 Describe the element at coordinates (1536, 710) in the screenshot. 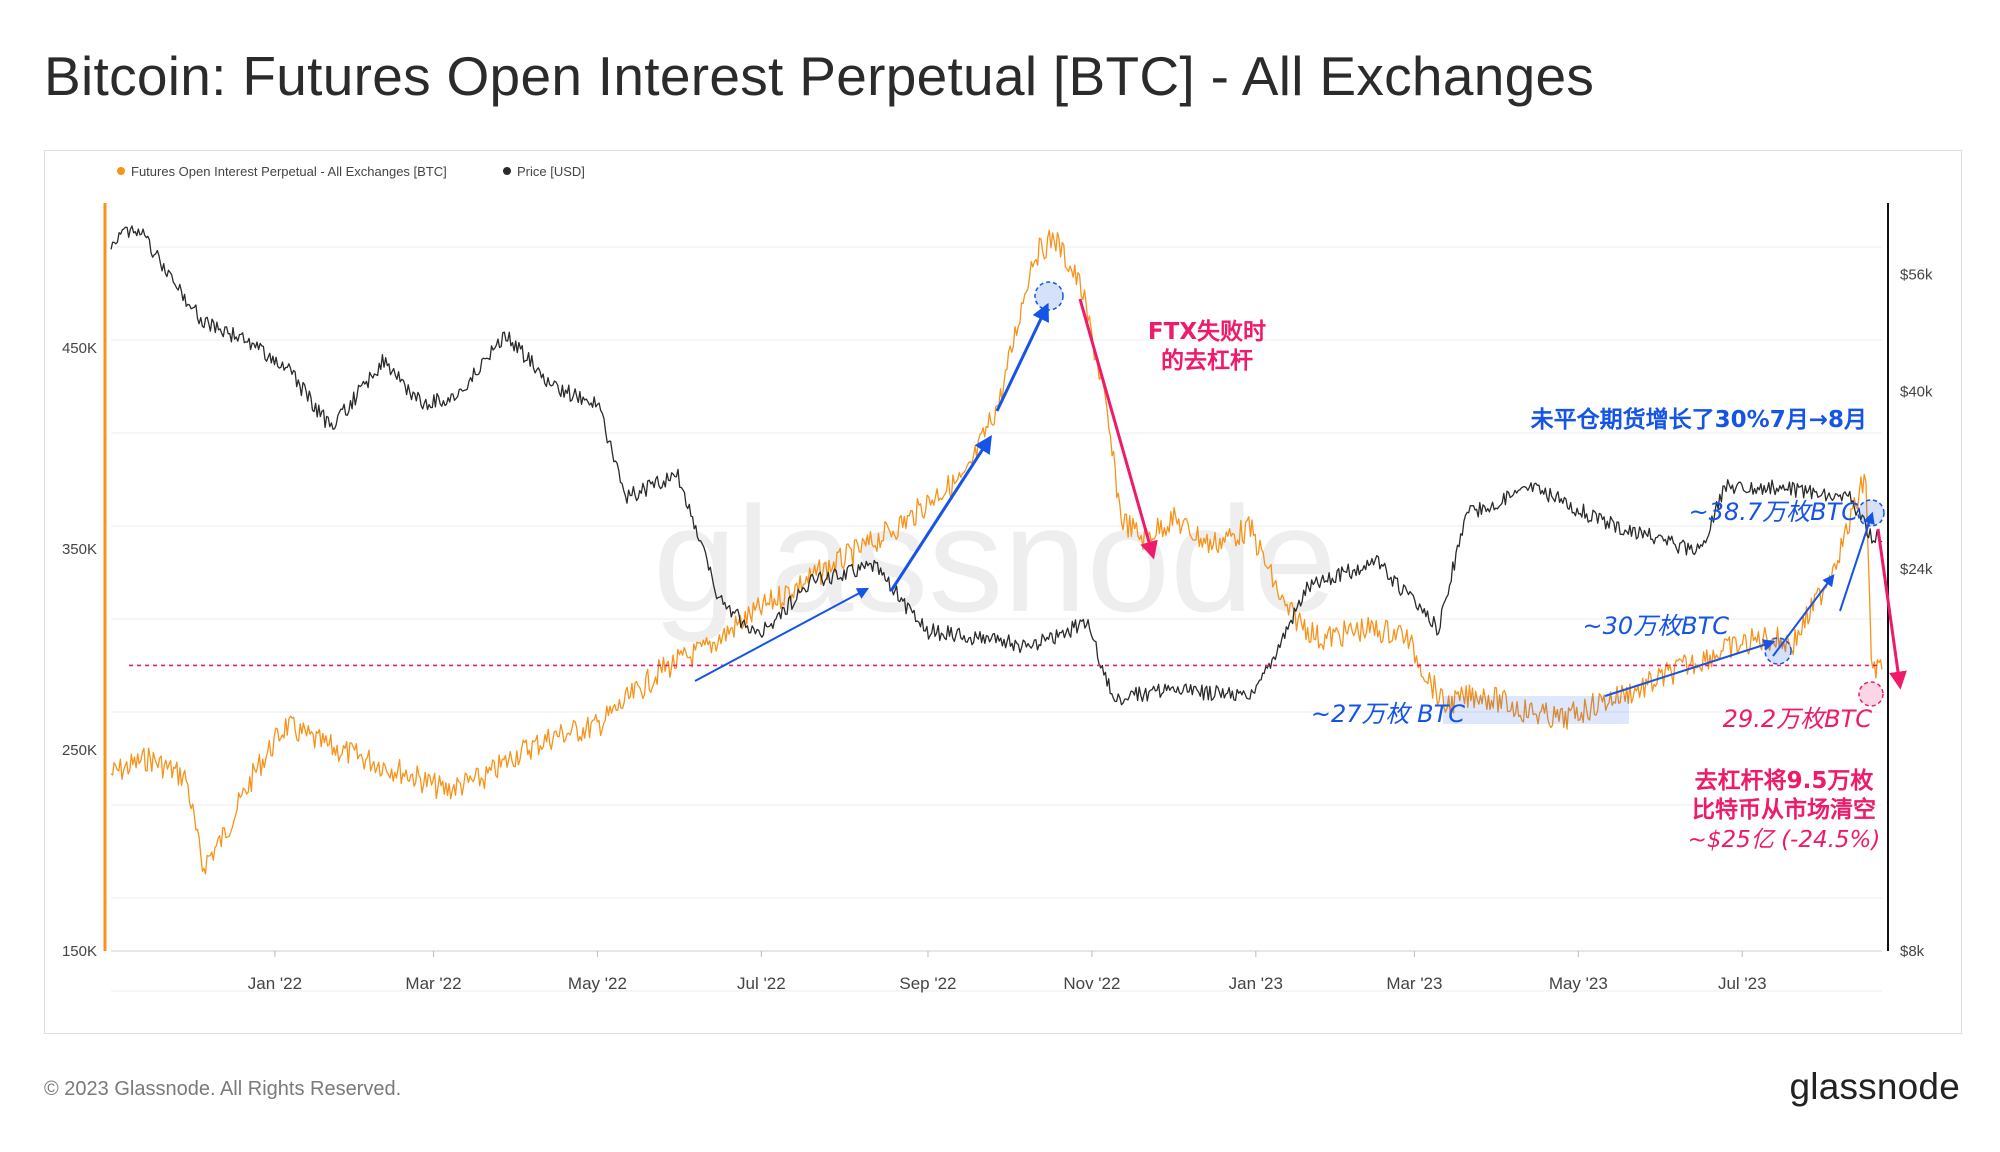

I see `highlight-band` at that location.